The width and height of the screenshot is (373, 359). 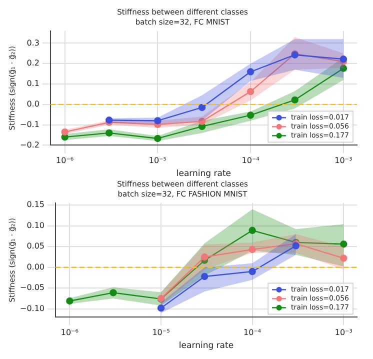 I want to click on y-tick-label: 0.3, so click(x=33, y=43).